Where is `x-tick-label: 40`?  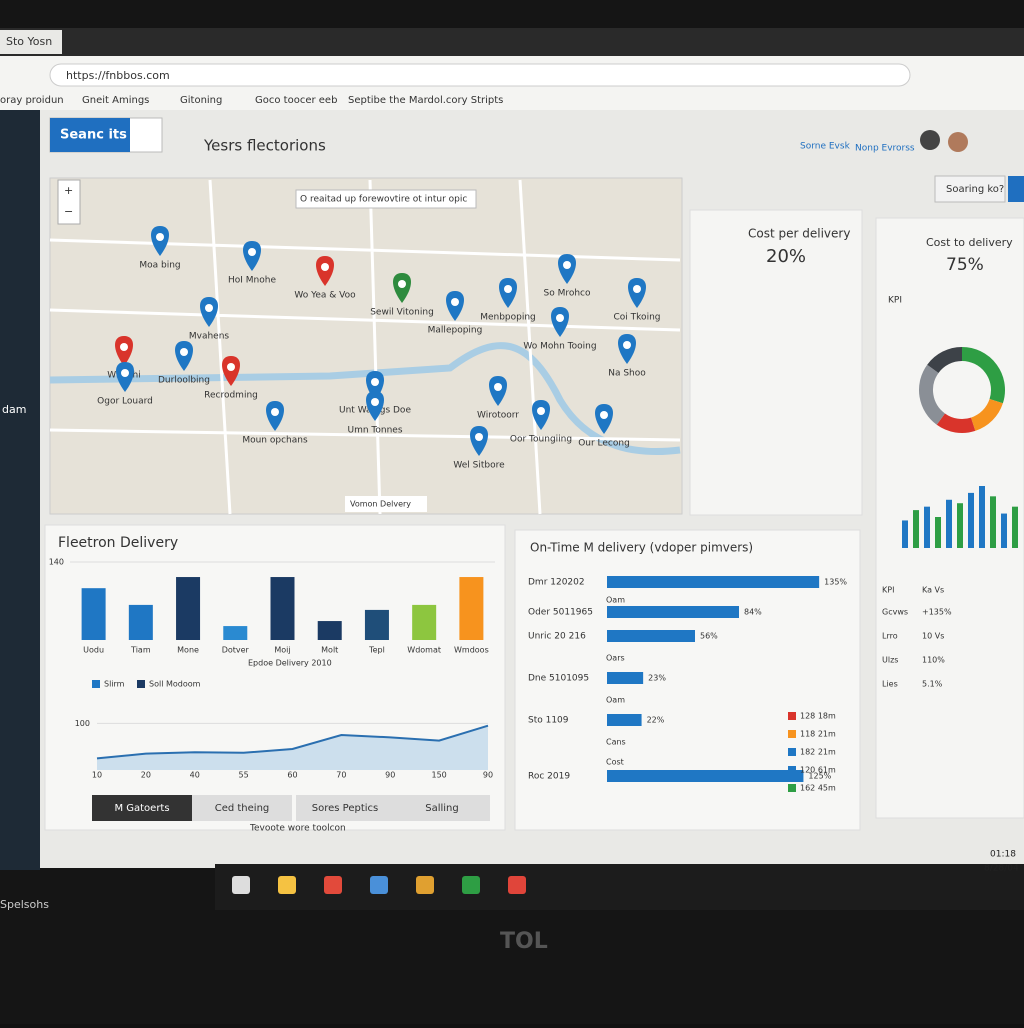
x-tick-label: 40 is located at coordinates (195, 775).